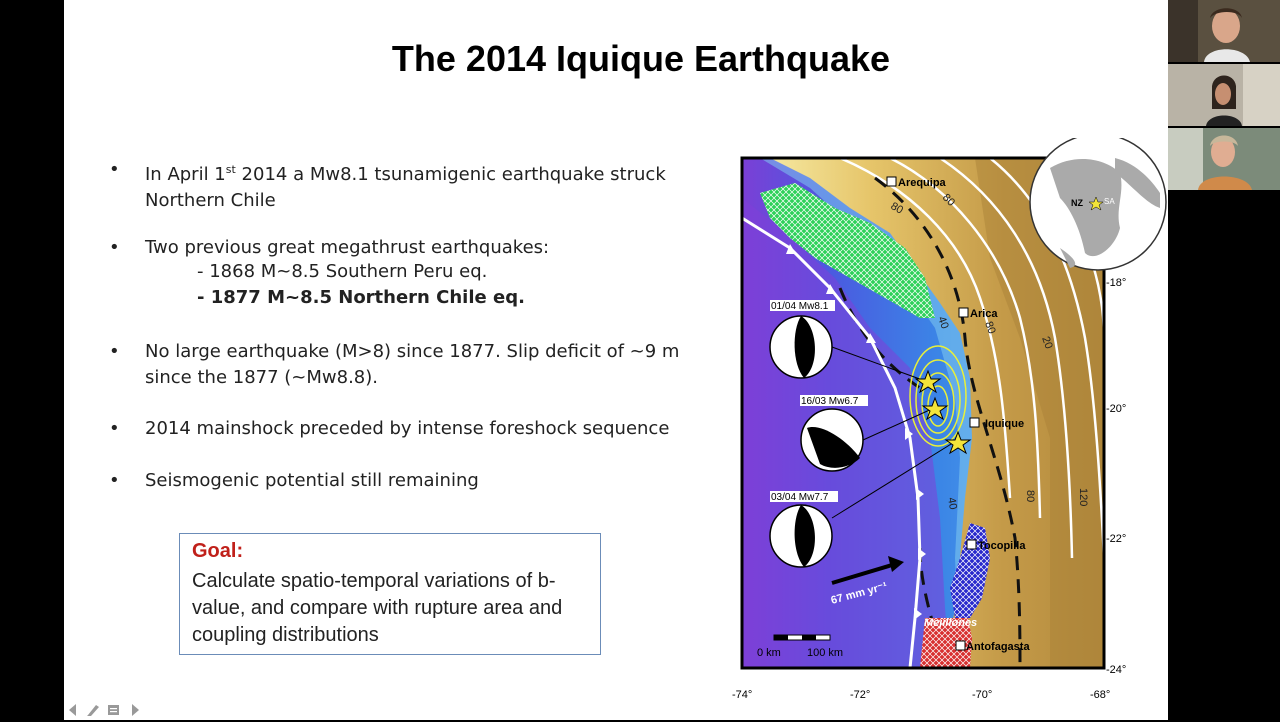  Describe the element at coordinates (800, 306) in the screenshot. I see `mechanism-1-label: 01/04 Mw8.1` at that location.